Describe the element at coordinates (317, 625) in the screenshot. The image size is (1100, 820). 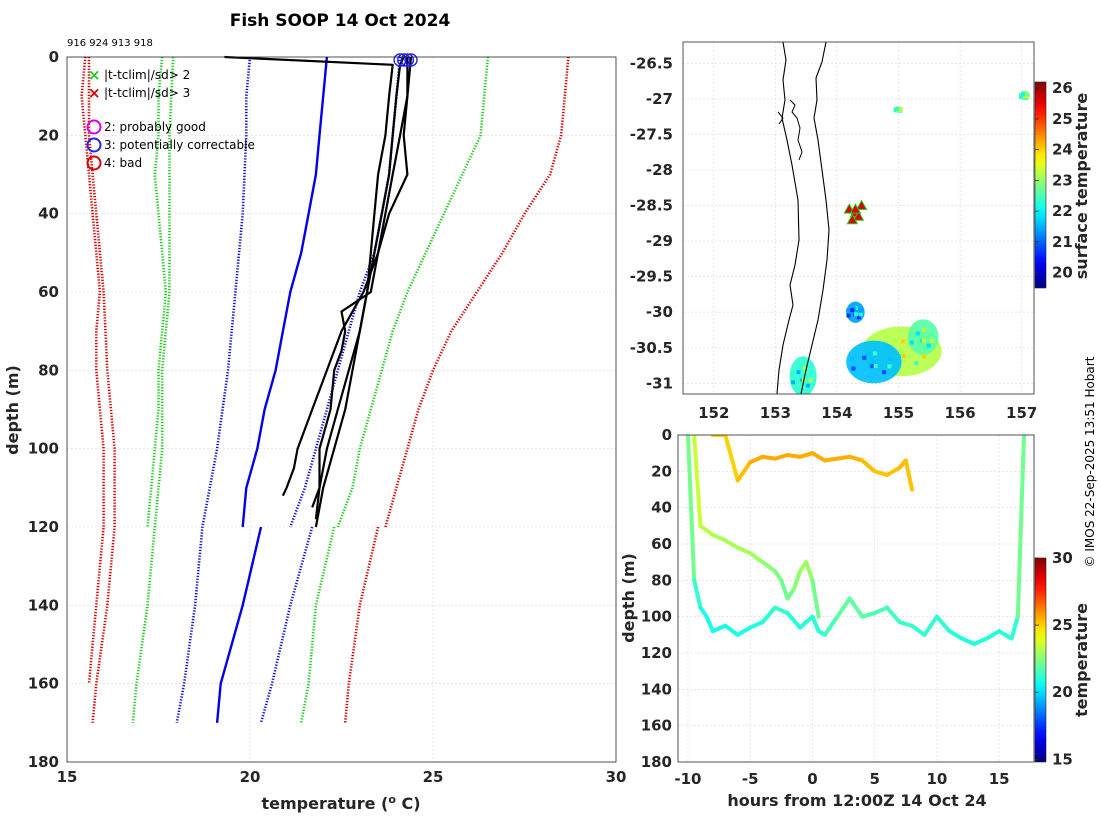
I see `clim-2sd-high-b-line` at that location.